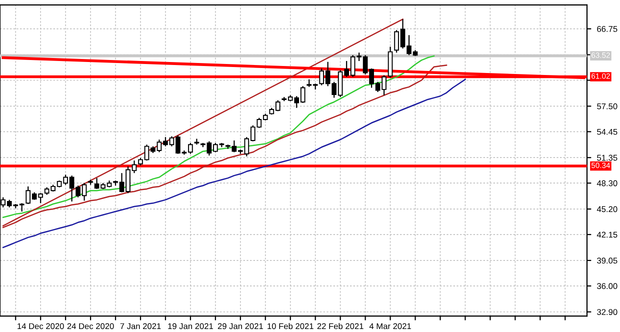 The image size is (620, 332). I want to click on y-tick-label: 39.05, so click(607, 261).